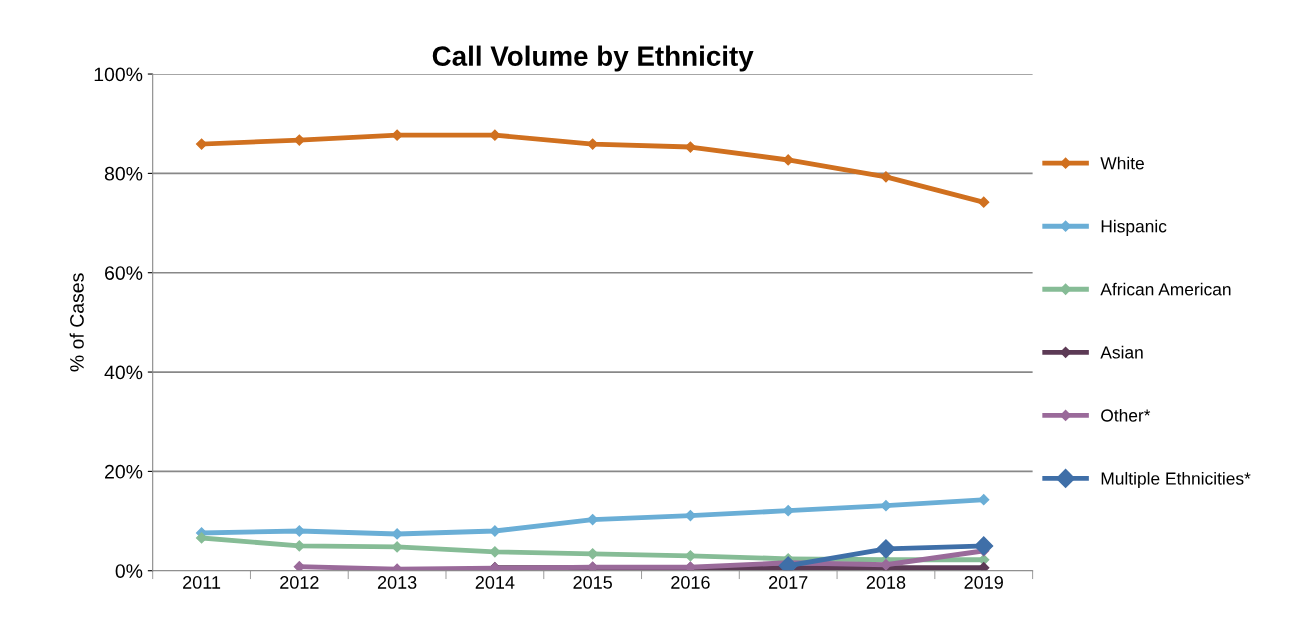  What do you see at coordinates (123, 173) in the screenshot?
I see `y-tick-label: 80%` at bounding box center [123, 173].